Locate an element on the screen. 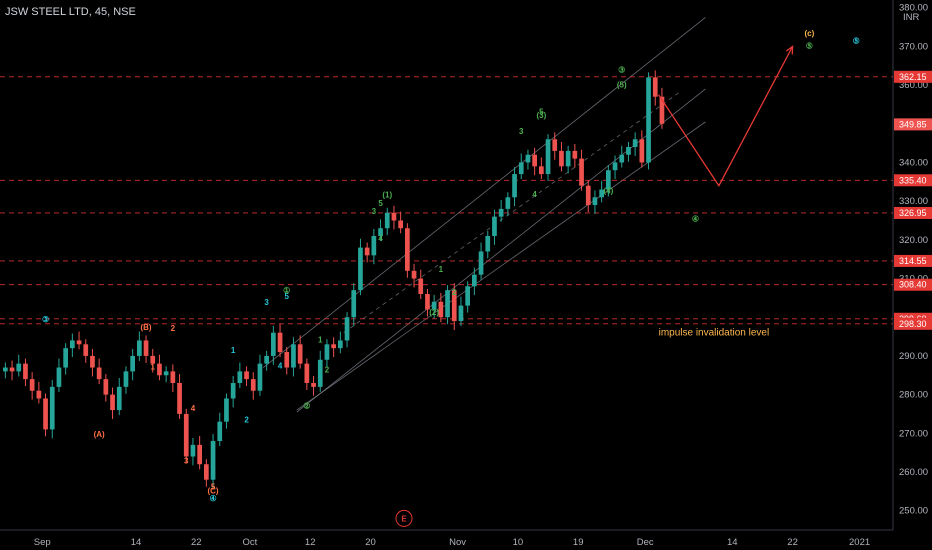 This screenshot has height=550, width=932. wave-label: ⑤ is located at coordinates (856, 41).